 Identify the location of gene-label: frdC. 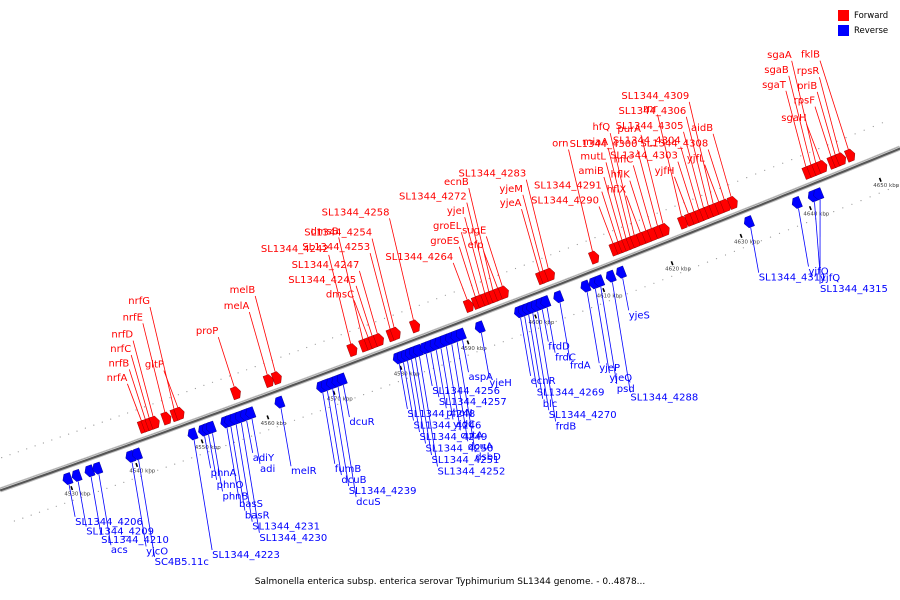
(565, 358).